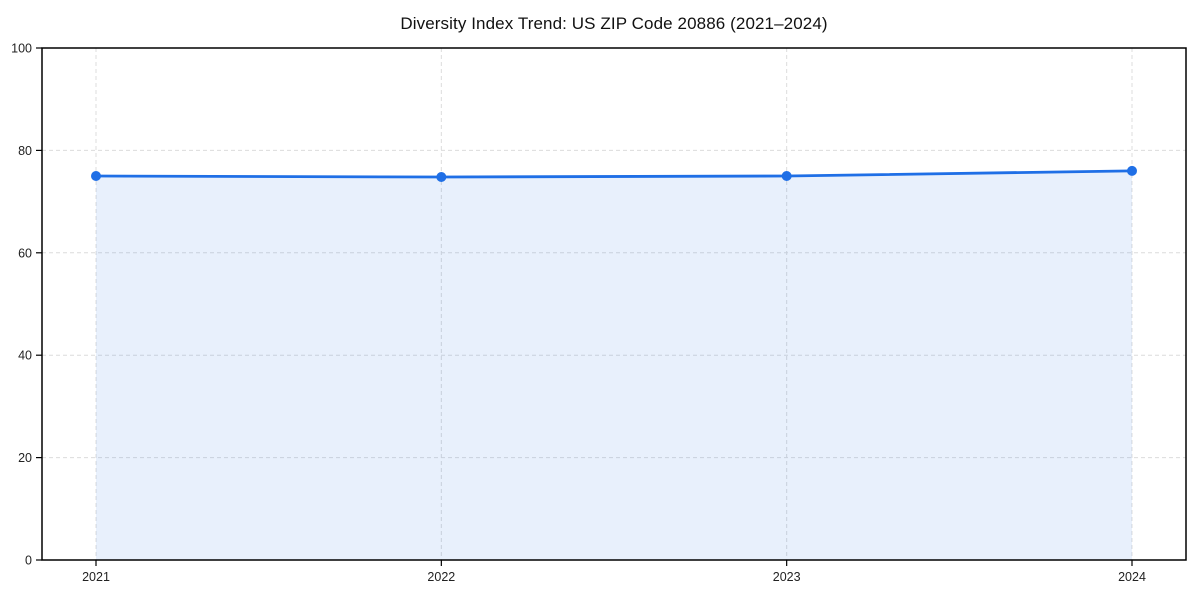 This screenshot has width=1200, height=600. What do you see at coordinates (96, 176) in the screenshot?
I see `data-point-2021` at bounding box center [96, 176].